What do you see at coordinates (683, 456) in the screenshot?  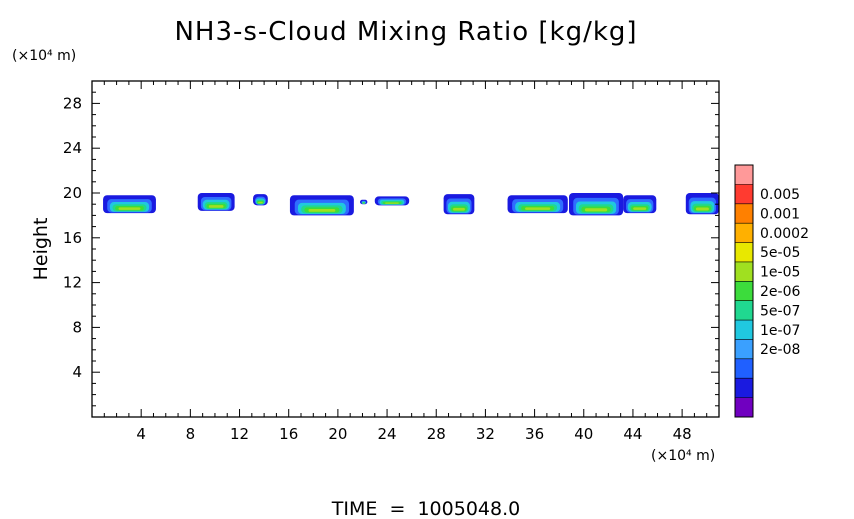 I see `x-unit-label: (×10⁴ m)` at bounding box center [683, 456].